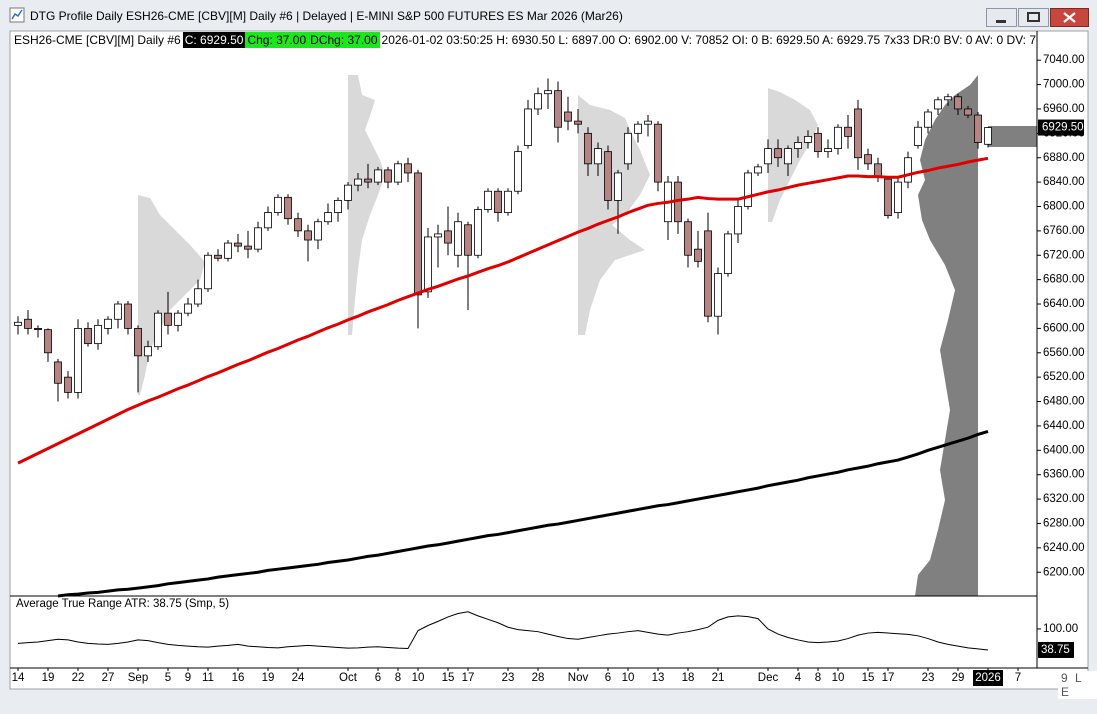 Image resolution: width=1097 pixels, height=714 pixels. What do you see at coordinates (208, 678) in the screenshot?
I see `x-tick-label: 11` at bounding box center [208, 678].